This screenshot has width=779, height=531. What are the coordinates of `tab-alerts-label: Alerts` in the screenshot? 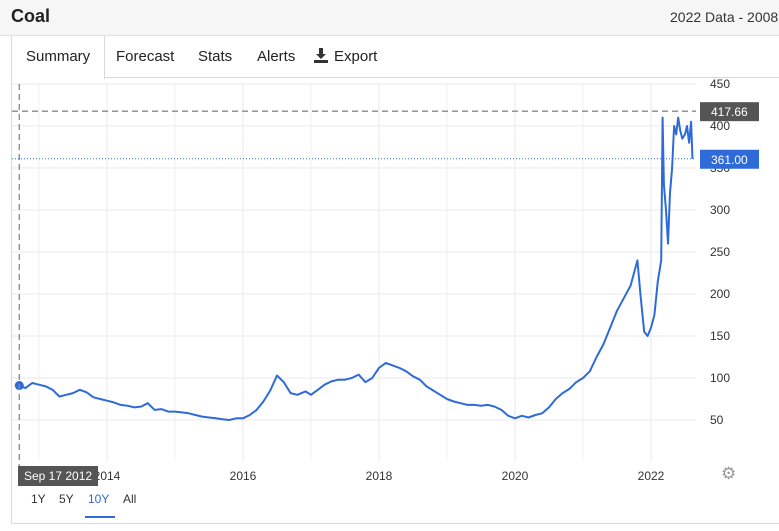 It's located at (276, 56).